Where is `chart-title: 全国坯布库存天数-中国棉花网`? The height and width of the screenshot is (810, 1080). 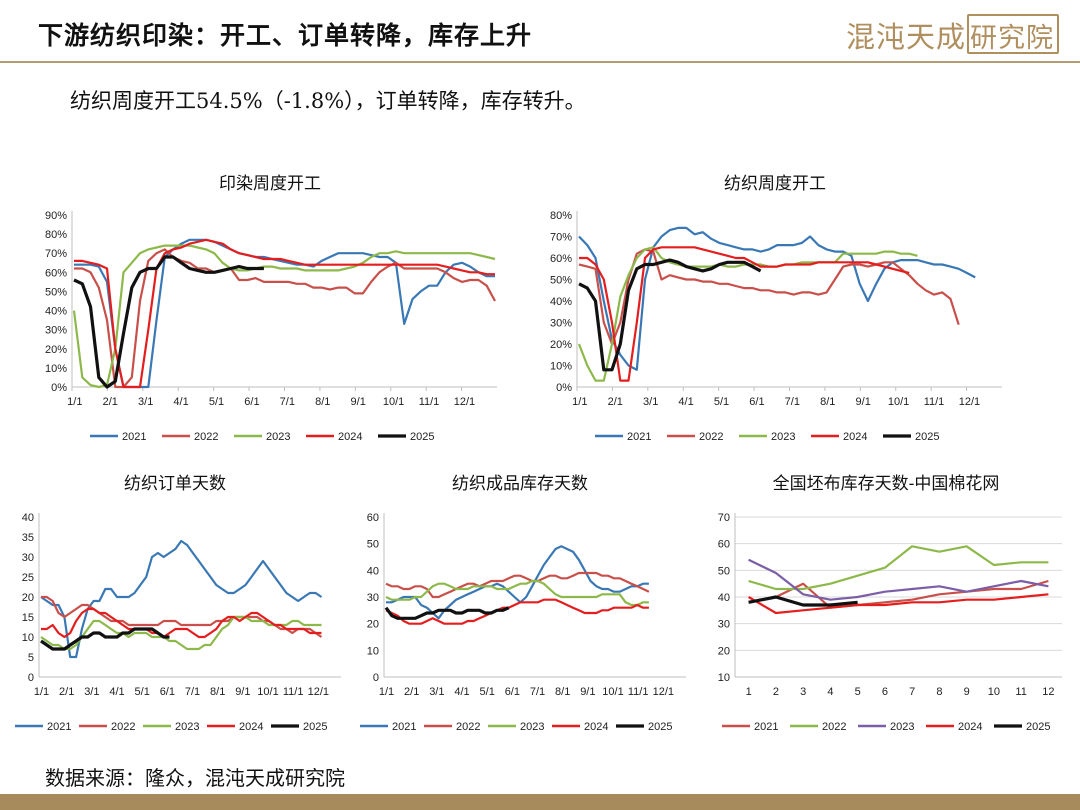
chart-title: 全国坯布库存天数-中国棉花网 is located at coordinates (886, 484).